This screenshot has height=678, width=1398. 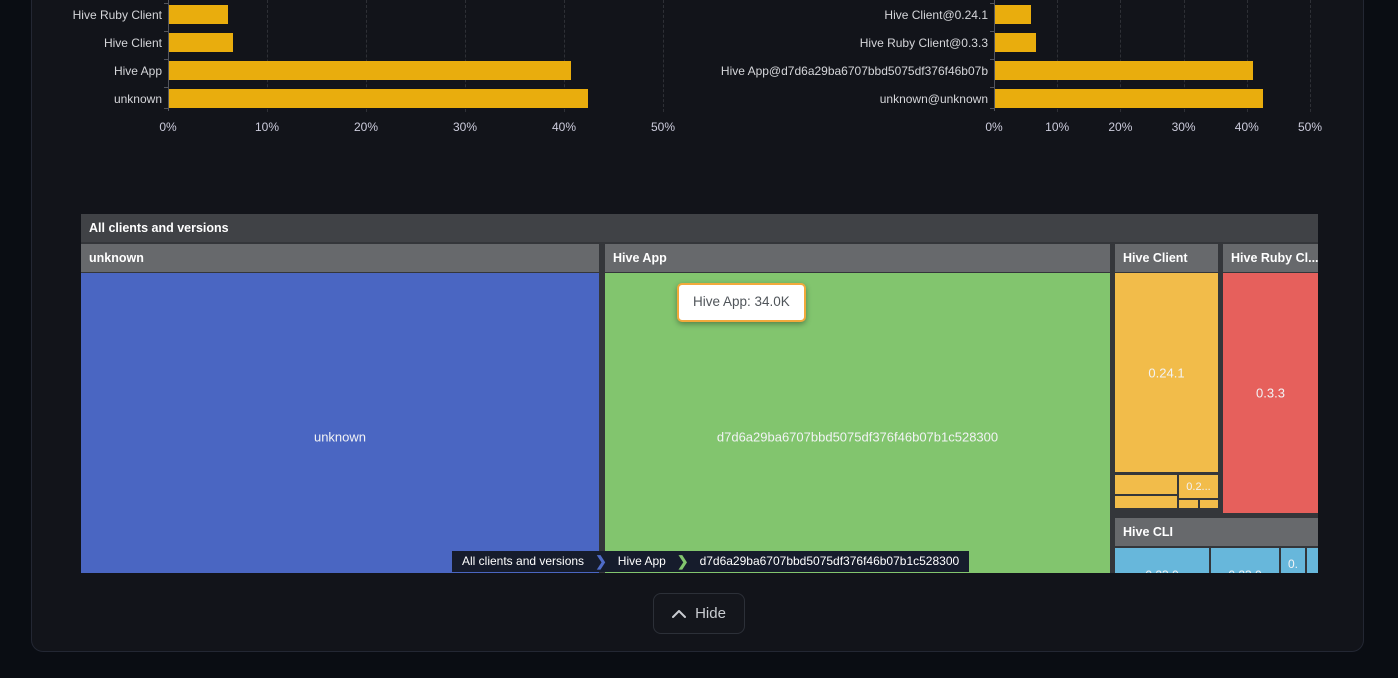 I want to click on treemap-group-header: unknown, so click(x=340, y=258).